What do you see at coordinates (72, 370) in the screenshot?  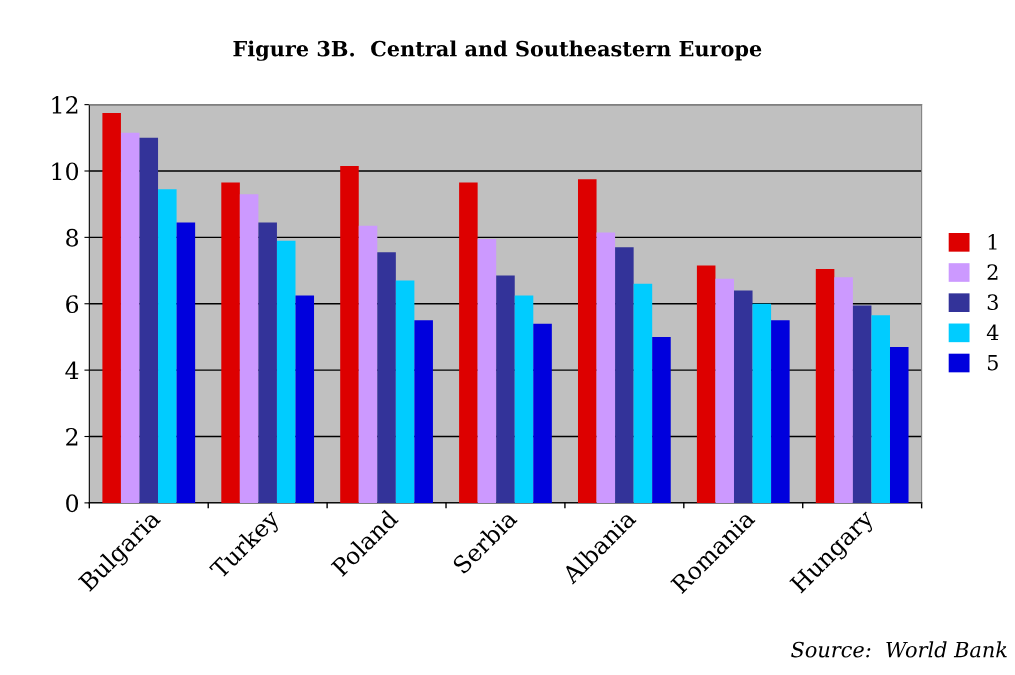 I see `y-tick-label: 4` at bounding box center [72, 370].